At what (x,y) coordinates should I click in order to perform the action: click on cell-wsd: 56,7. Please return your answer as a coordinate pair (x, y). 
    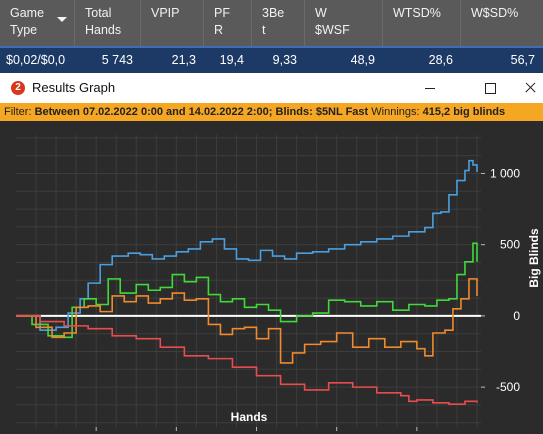
    Looking at the image, I should click on (522, 60).